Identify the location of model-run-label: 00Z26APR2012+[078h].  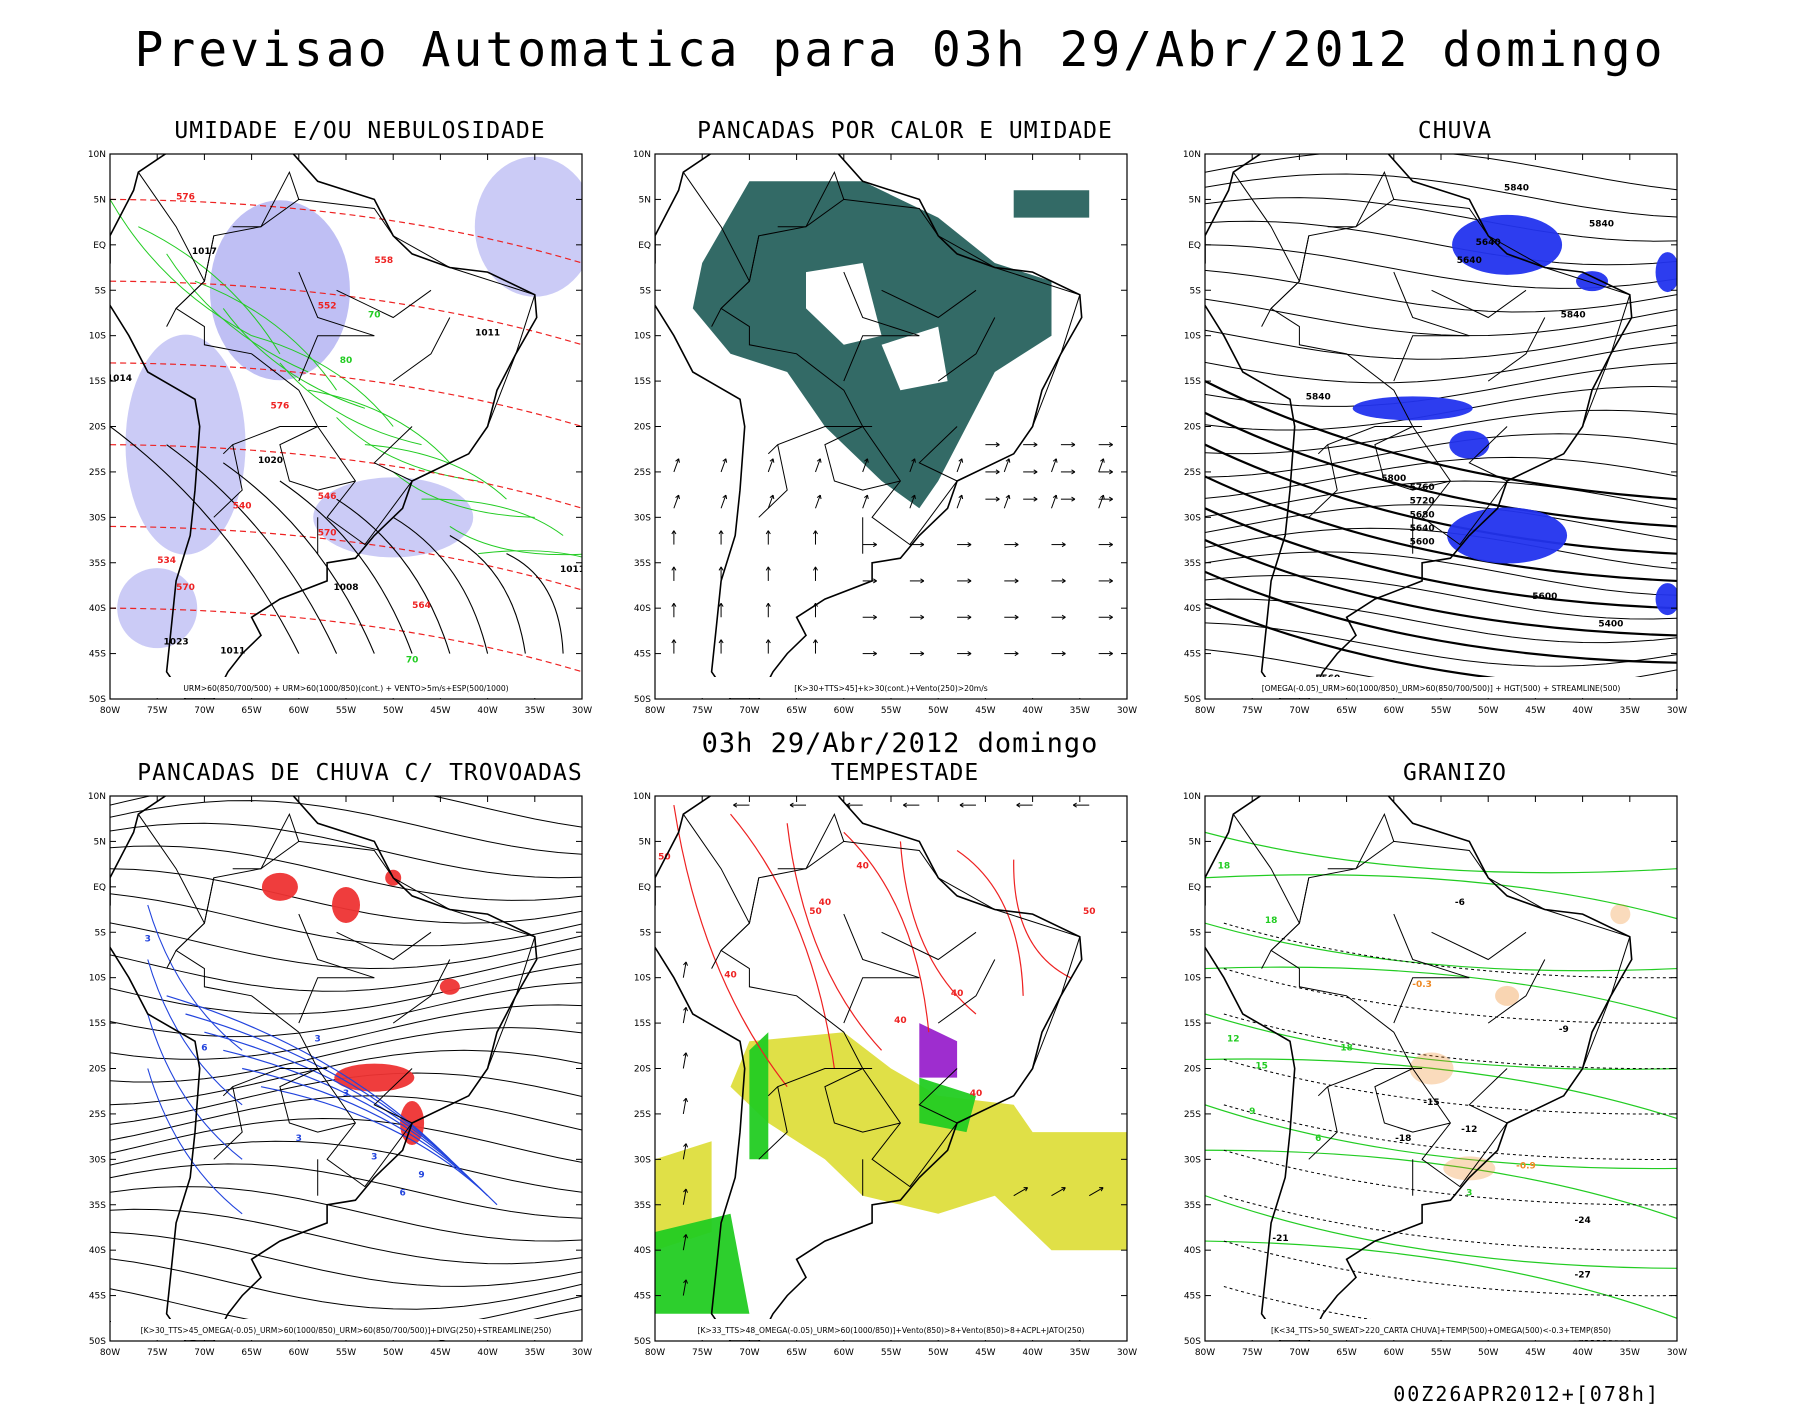
(1526, 1394).